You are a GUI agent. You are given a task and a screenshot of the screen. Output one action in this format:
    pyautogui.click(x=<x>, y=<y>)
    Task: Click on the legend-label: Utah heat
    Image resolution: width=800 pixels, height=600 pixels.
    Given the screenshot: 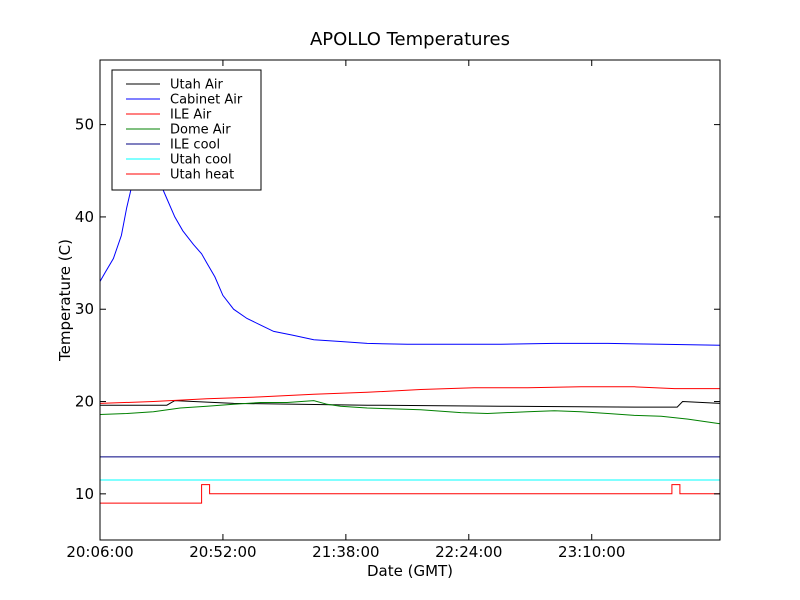 What is the action you would take?
    pyautogui.click(x=202, y=175)
    